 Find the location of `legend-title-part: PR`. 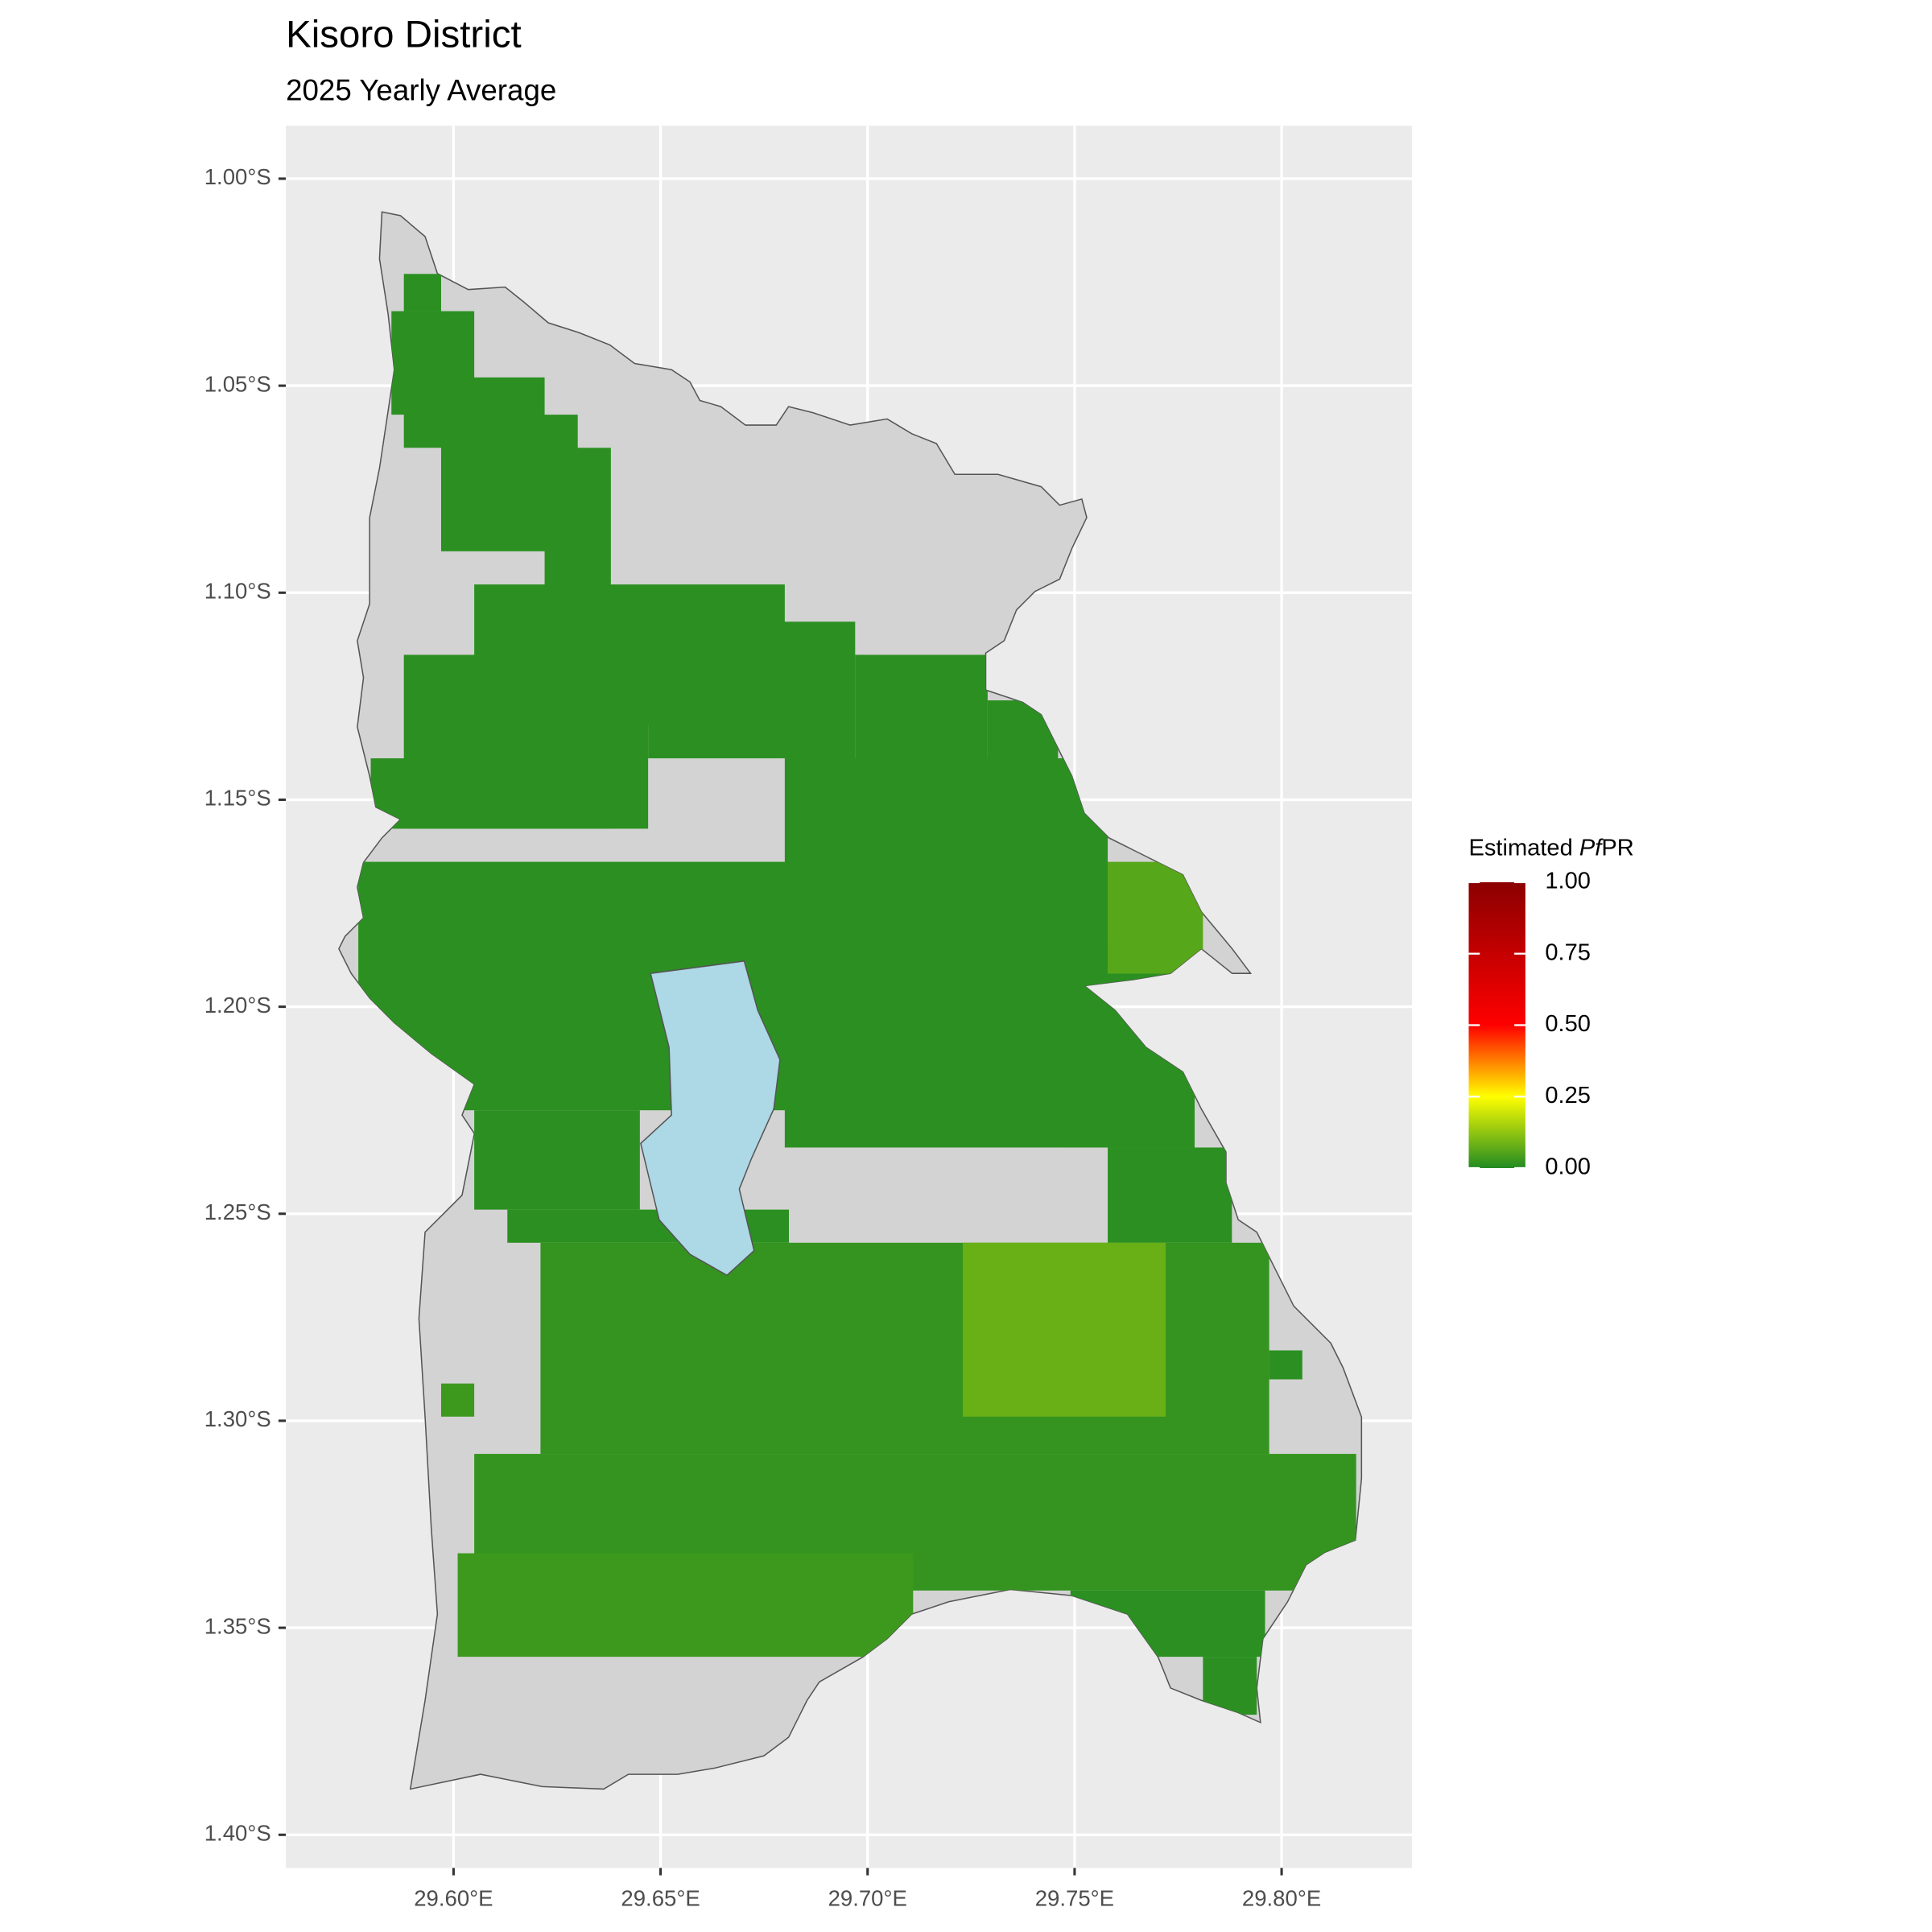

legend-title-part: PR is located at coordinates (1617, 848).